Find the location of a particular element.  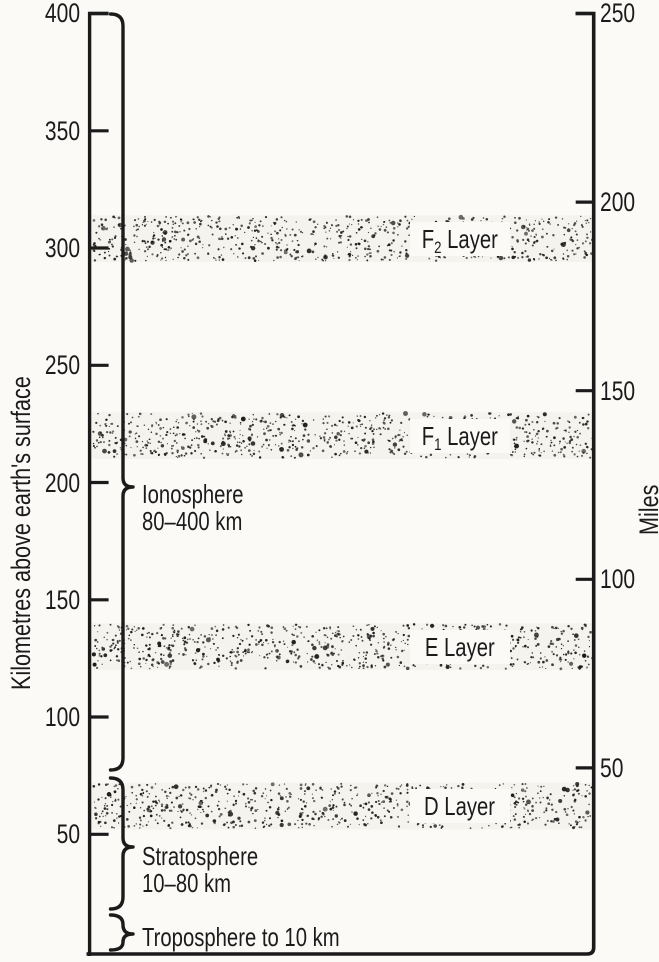

mile-tick-label-text: 150 is located at coordinates (618, 391).